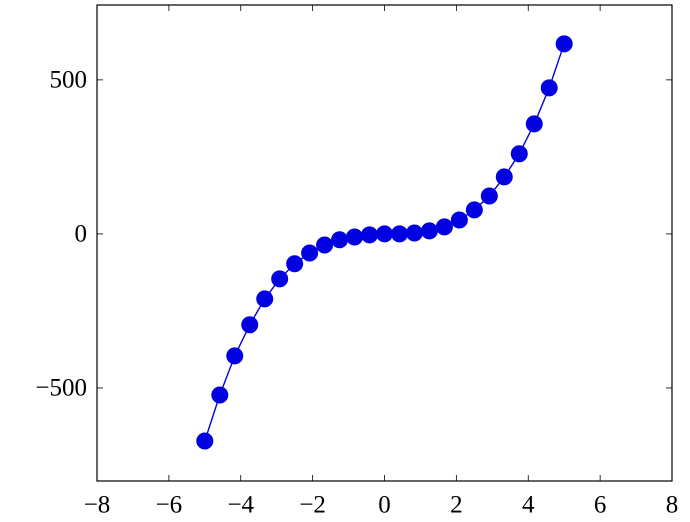  I want to click on x-tick-label: 6, so click(600, 505).